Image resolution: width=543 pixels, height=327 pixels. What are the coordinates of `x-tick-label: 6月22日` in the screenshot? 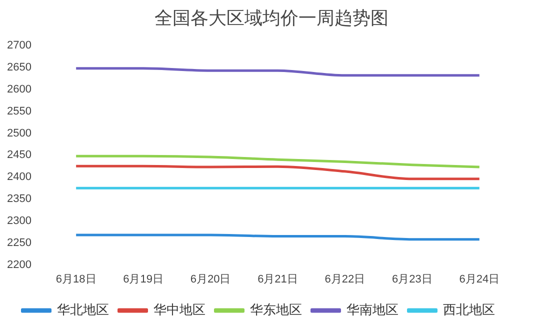 It's located at (345, 279).